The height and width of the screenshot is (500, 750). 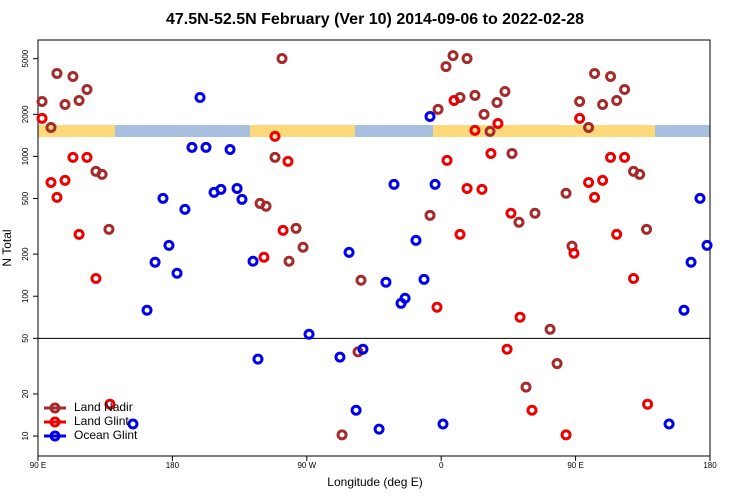 I want to click on y-tick-label: 50, so click(x=25, y=337).